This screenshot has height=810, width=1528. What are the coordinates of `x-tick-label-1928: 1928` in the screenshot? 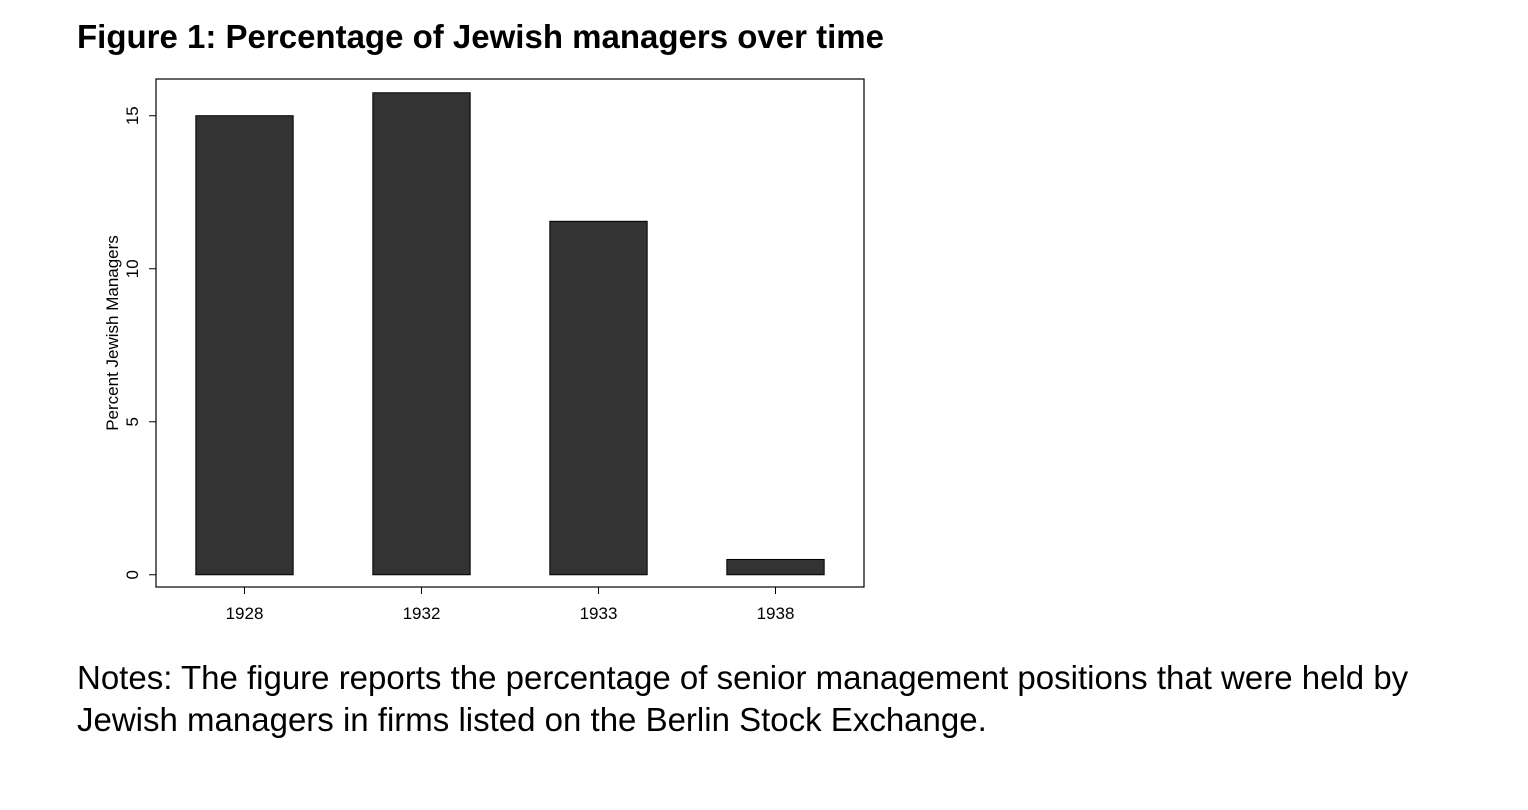 It's located at (245, 613).